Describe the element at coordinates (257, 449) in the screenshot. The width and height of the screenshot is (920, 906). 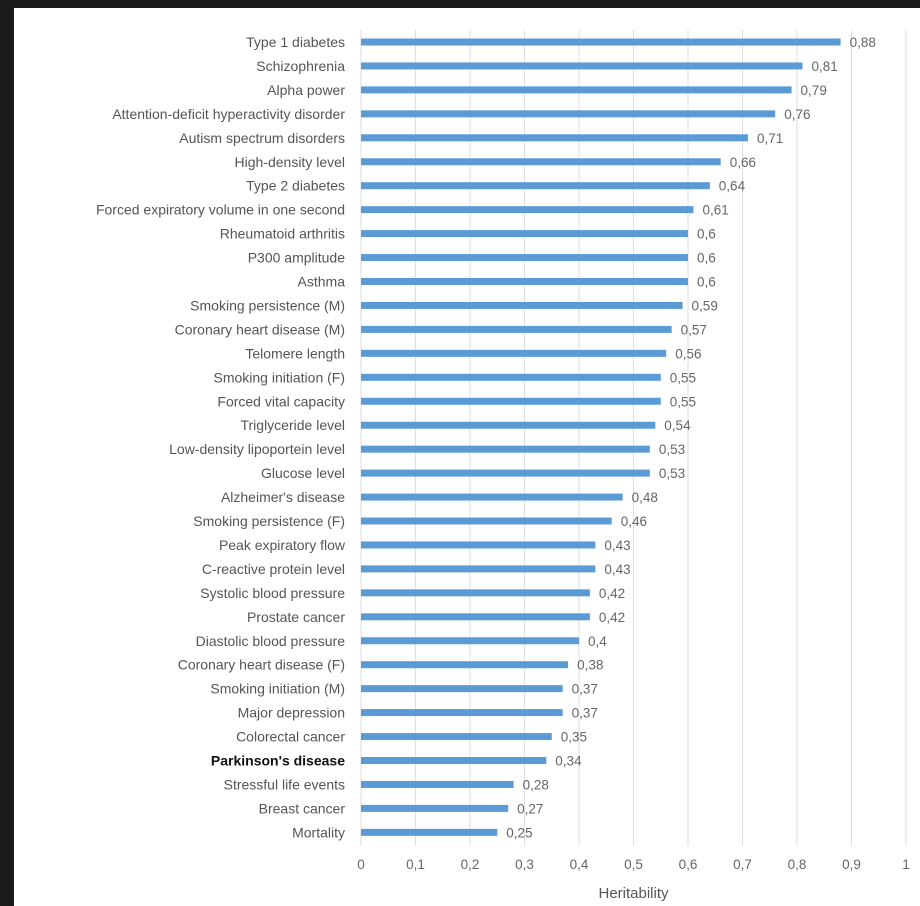
I see `category-label: Low-density lipoportein level` at that location.